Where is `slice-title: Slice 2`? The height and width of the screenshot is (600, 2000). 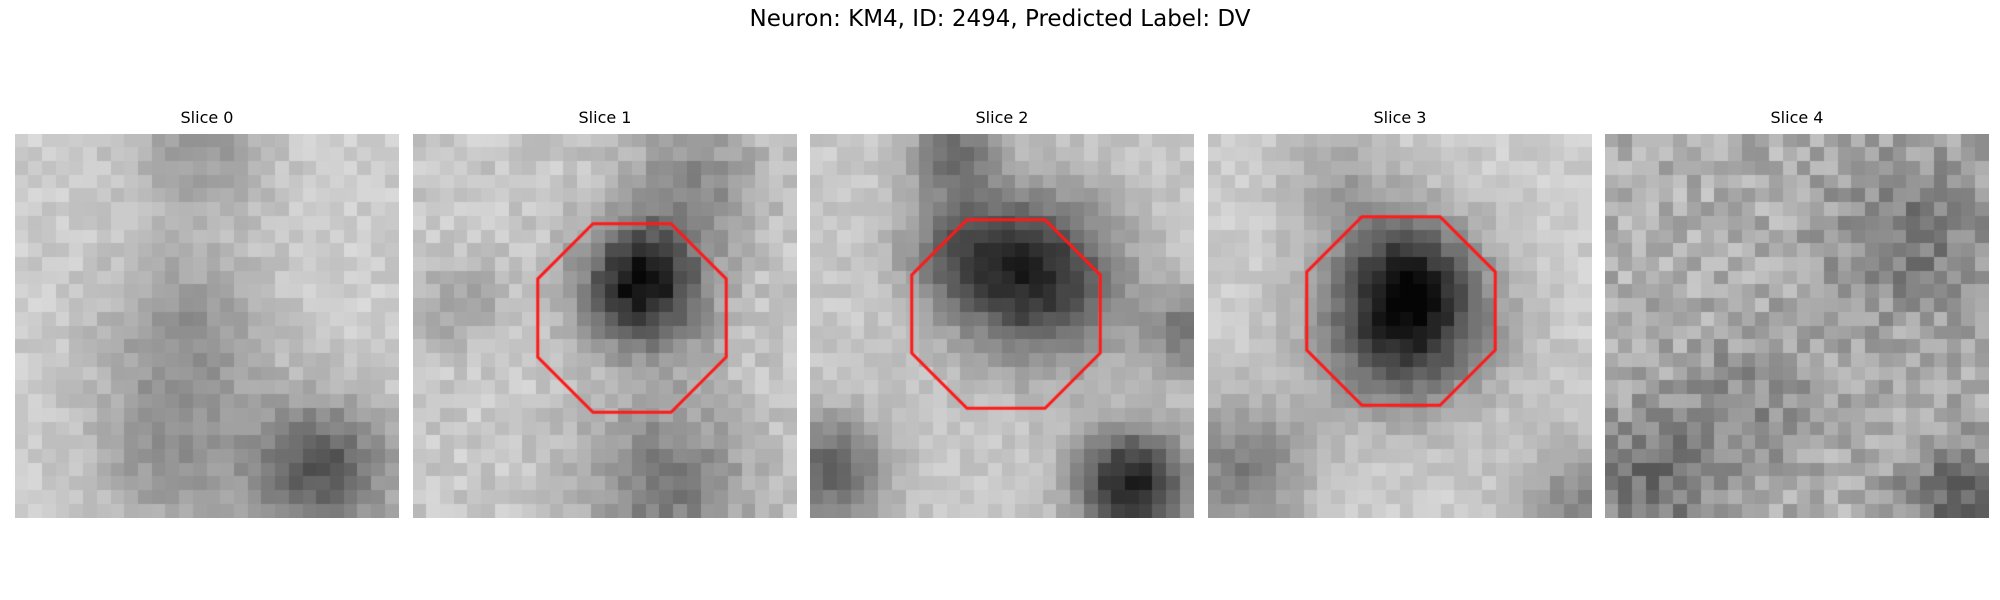
slice-title: Slice 2 is located at coordinates (1002, 117).